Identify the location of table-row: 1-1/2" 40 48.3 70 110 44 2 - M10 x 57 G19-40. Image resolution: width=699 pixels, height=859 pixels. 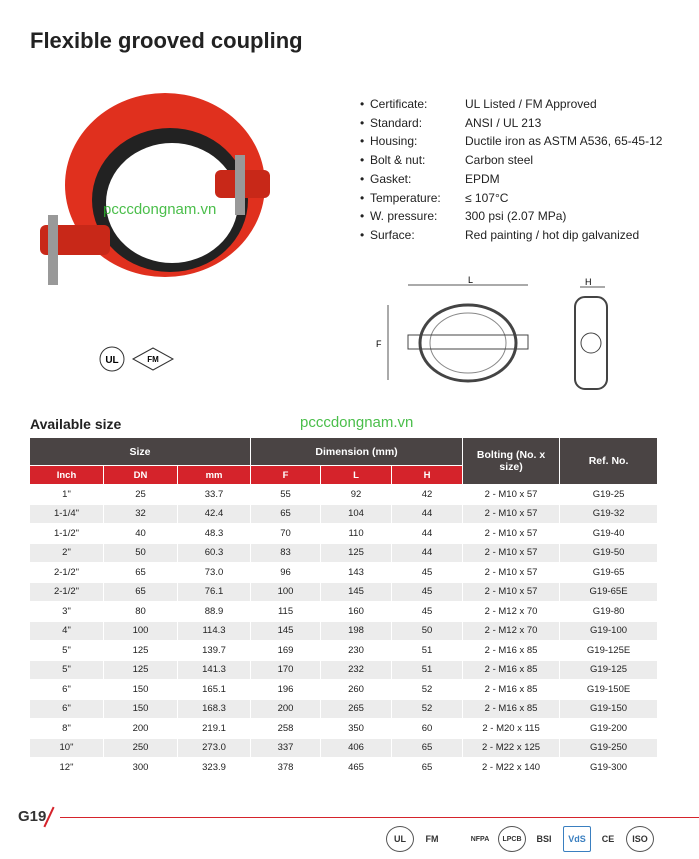
(344, 533).